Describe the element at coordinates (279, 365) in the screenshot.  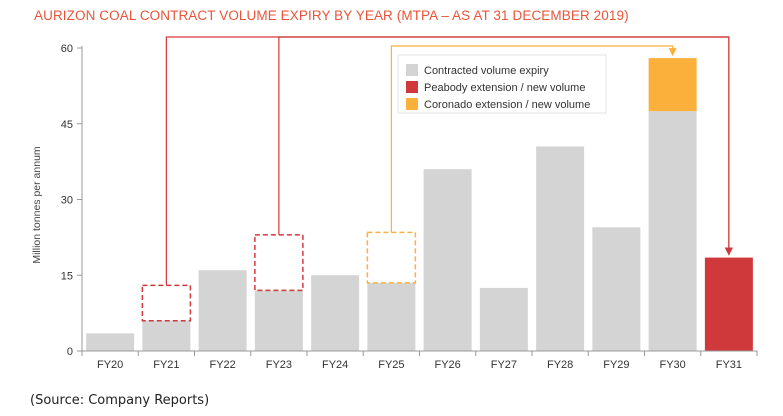
I see `x-tick-label: FY23` at that location.